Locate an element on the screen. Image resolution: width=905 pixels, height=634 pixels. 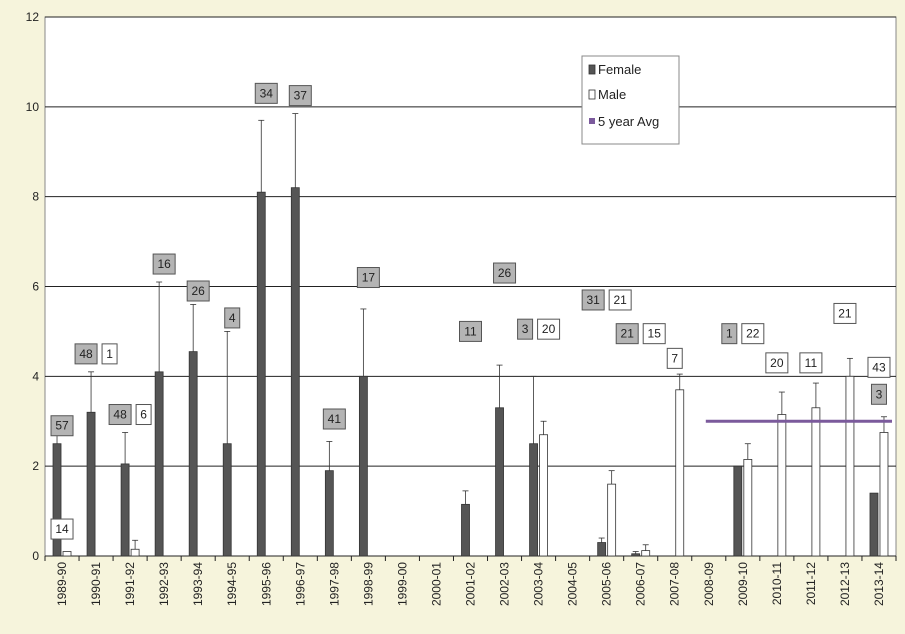
legend-label-male: Male is located at coordinates (612, 94).